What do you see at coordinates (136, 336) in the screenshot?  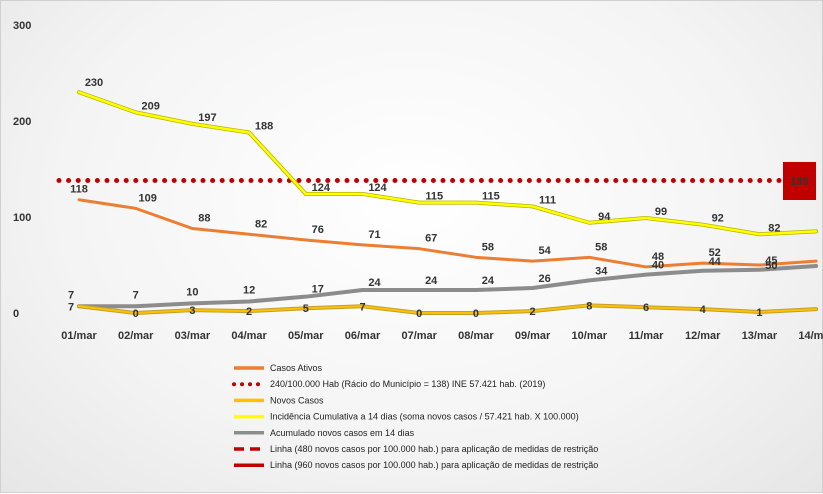 I see `x-tick-label: 02/mar` at bounding box center [136, 336].